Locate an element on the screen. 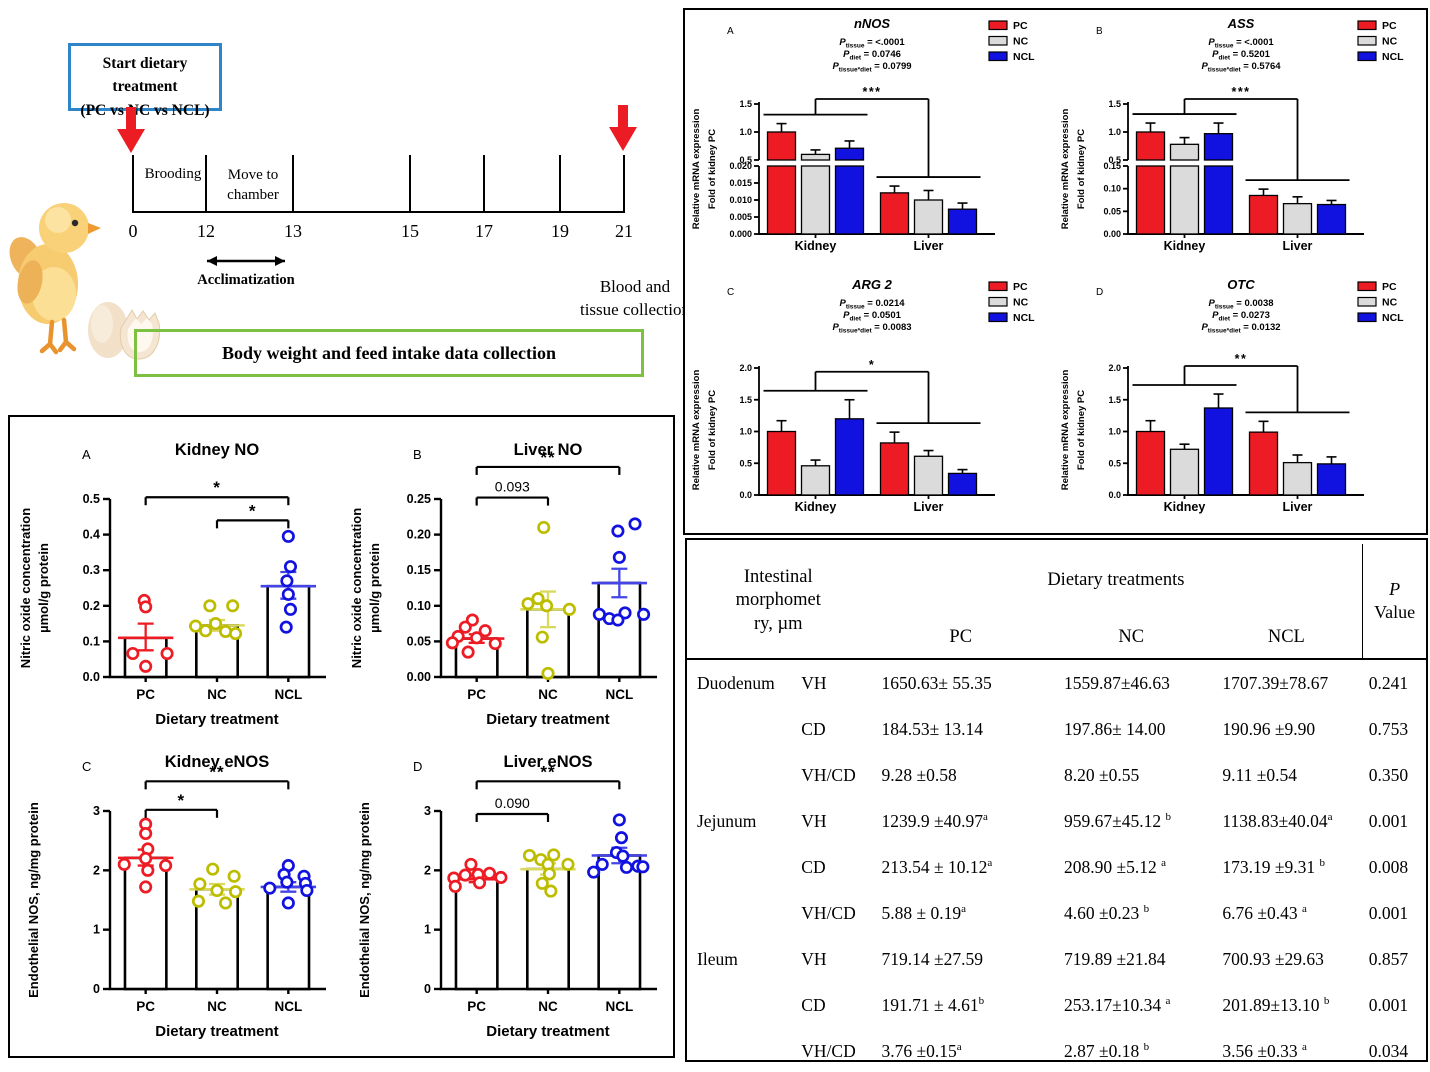 The height and width of the screenshot is (1072, 1430). p-value-line: Ptissue*diet = 0.5764 is located at coordinates (1241, 67).